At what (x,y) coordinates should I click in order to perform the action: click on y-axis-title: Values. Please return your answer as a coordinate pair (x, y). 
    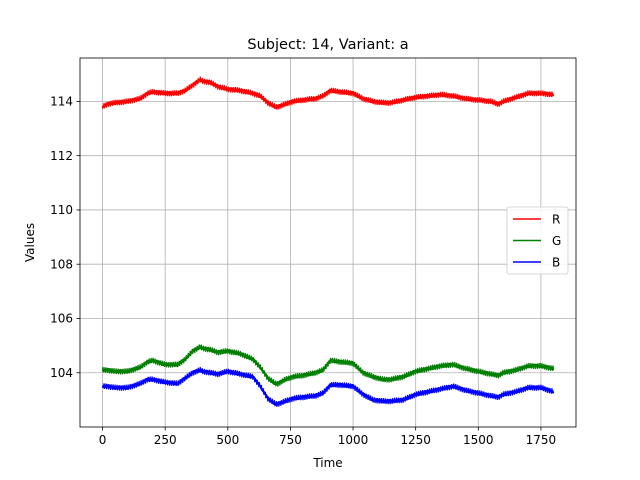
    Looking at the image, I should click on (30, 242).